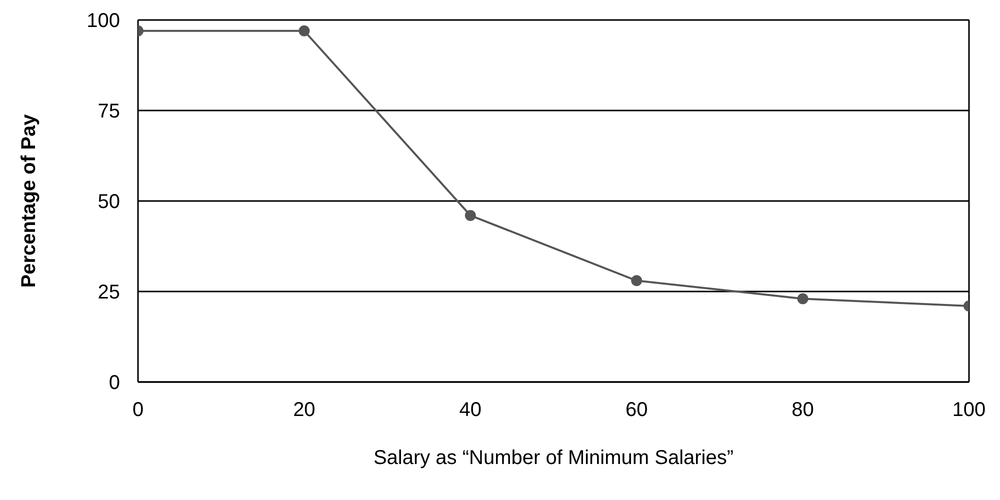 This screenshot has height=500, width=1000. What do you see at coordinates (103, 21) in the screenshot?
I see `y-tick-label: 100` at bounding box center [103, 21].